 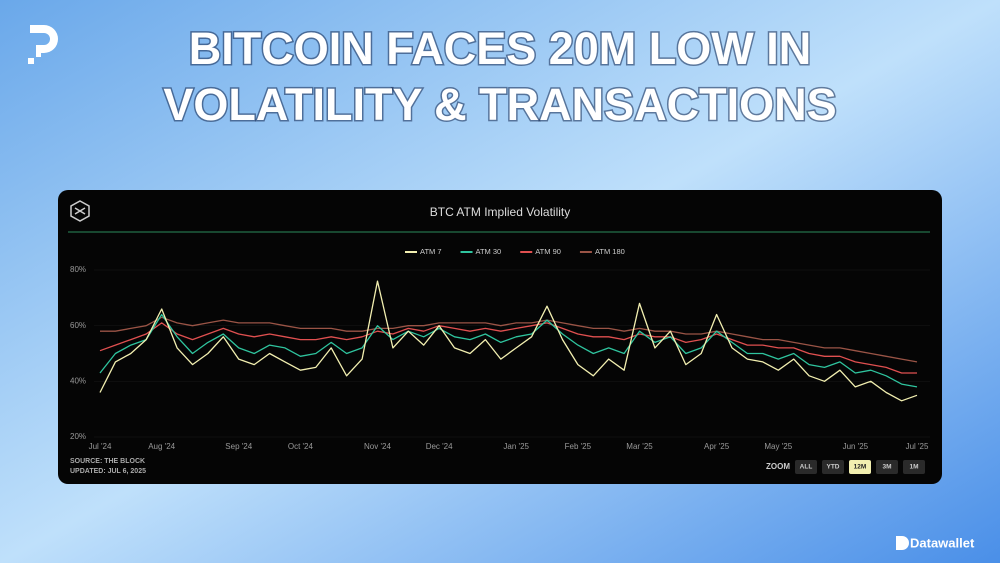 I want to click on zoom-button-label: 12M, so click(x=860, y=467).